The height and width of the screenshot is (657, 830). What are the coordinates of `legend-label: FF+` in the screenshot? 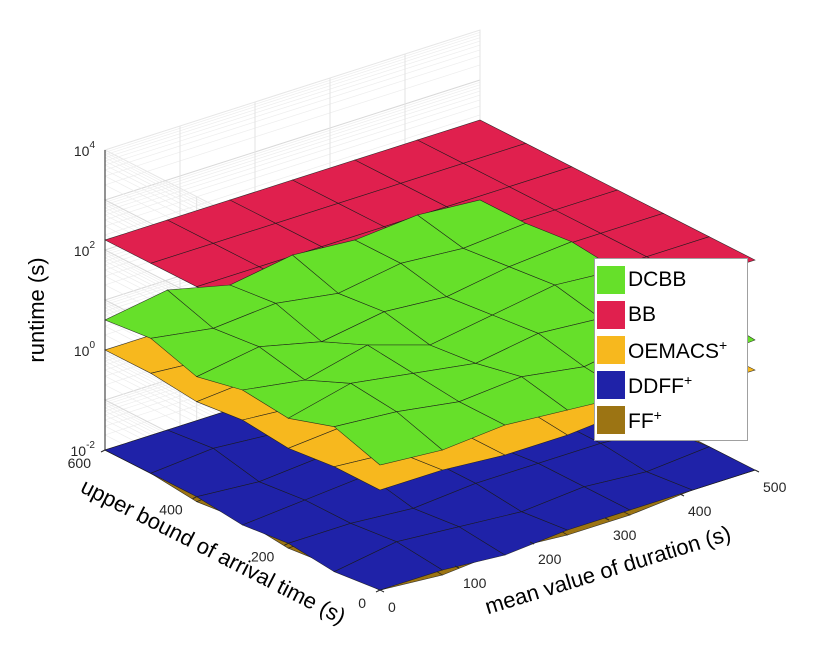 It's located at (645, 419).